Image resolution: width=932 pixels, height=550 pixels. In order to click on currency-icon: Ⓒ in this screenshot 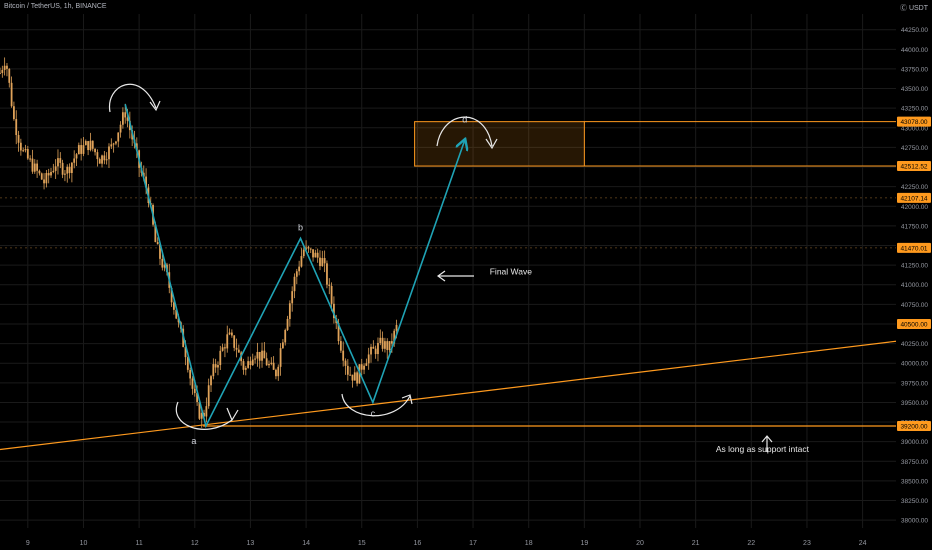, I will do `click(903, 8)`.